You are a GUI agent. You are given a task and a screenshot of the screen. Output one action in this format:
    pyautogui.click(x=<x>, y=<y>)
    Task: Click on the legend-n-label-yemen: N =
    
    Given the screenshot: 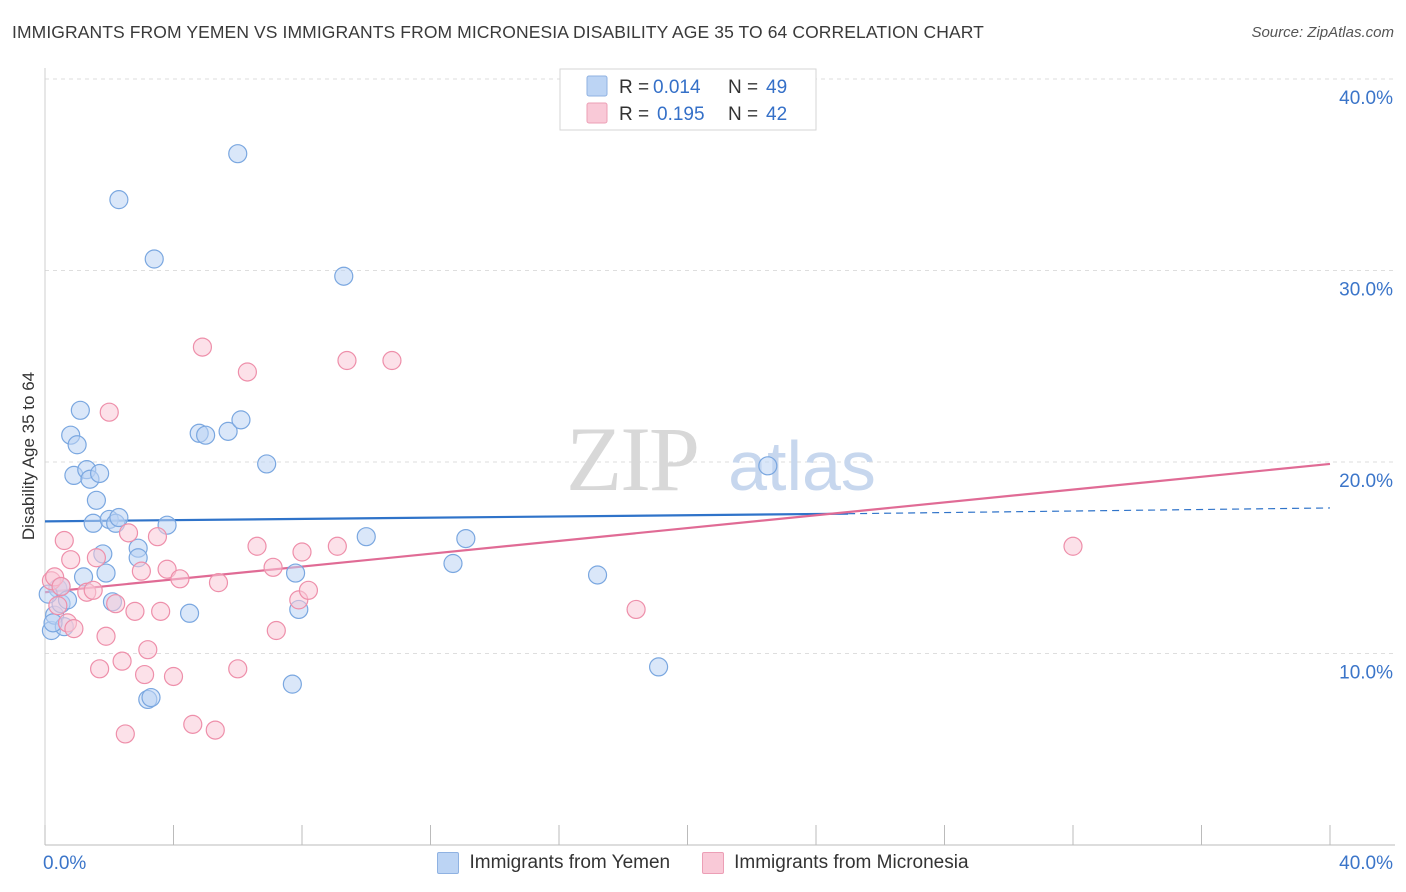 What is the action you would take?
    pyautogui.click(x=743, y=87)
    